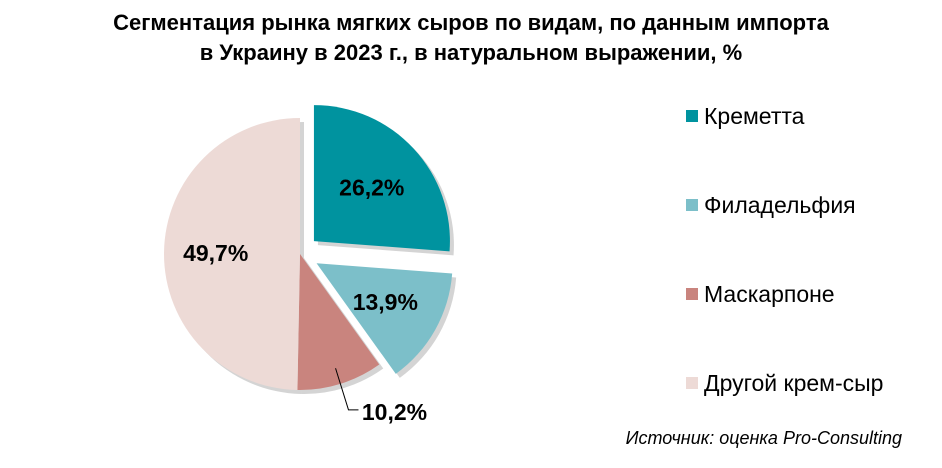 This screenshot has height=468, width=942. What do you see at coordinates (692, 116) in the screenshot?
I see `legend-swatch-kremetta` at bounding box center [692, 116].